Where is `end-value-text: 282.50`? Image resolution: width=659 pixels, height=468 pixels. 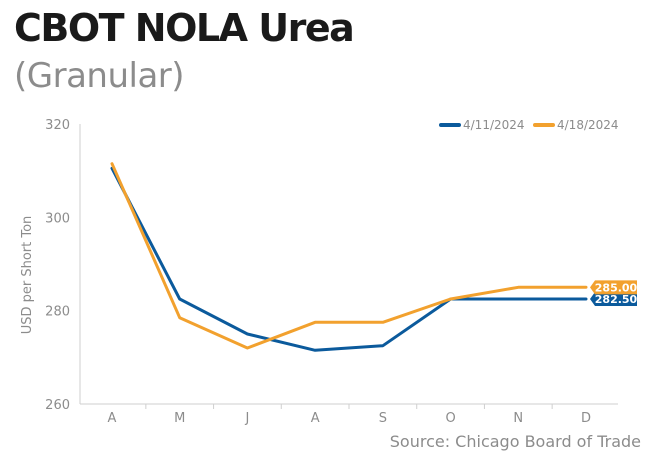
end-value-text: 282.50 is located at coordinates (616, 299).